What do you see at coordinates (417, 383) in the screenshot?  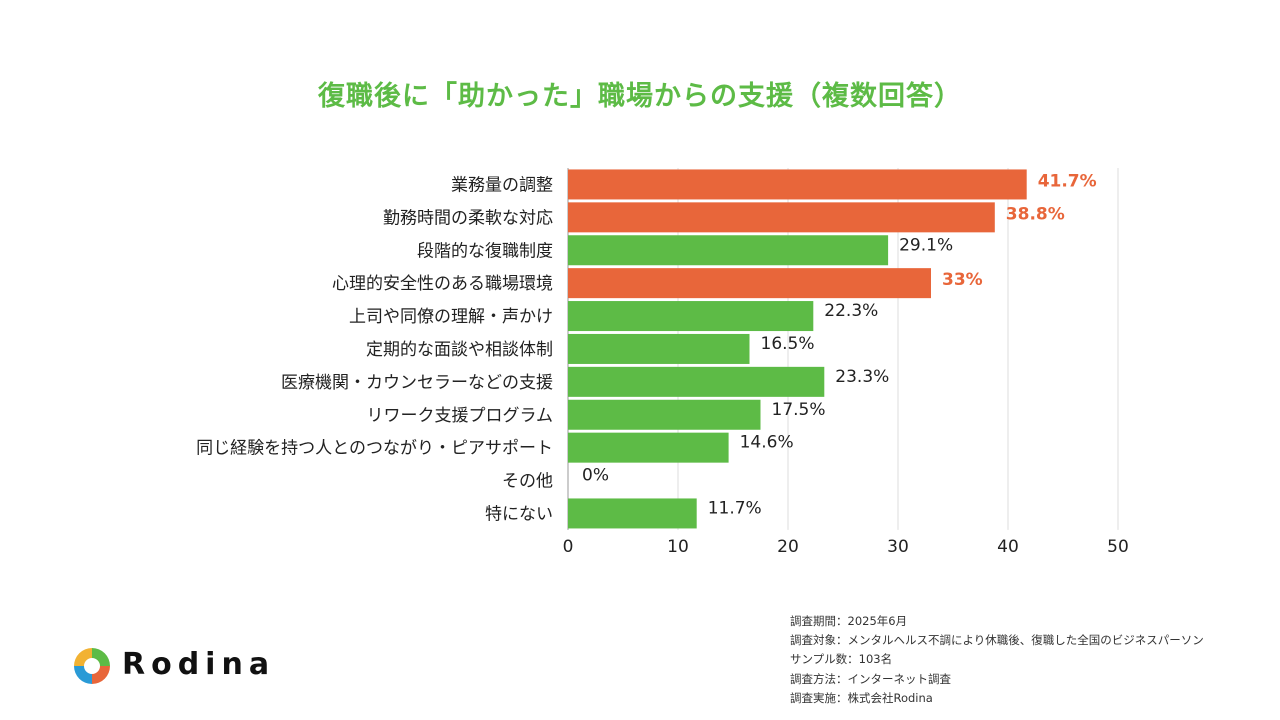 I see `category-label: 医療機関・カウンセラーなどの支援` at bounding box center [417, 383].